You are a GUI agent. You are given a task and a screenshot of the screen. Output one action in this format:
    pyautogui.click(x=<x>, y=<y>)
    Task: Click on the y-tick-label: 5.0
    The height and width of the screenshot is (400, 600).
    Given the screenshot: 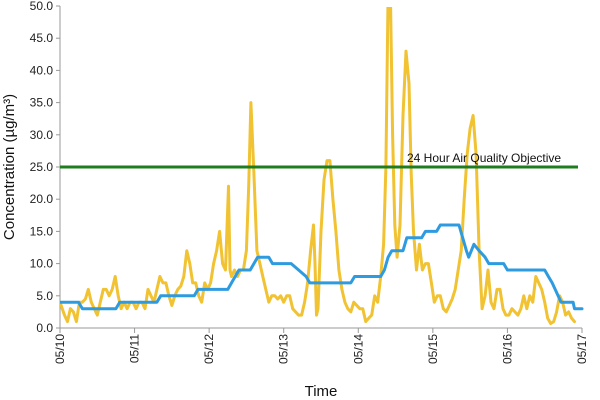 What is the action you would take?
    pyautogui.click(x=44, y=296)
    